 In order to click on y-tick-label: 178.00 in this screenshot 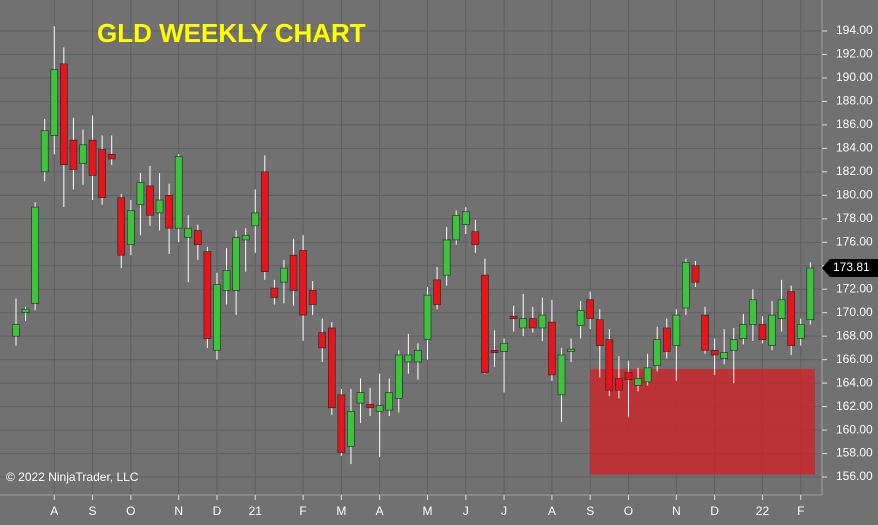, I will do `click(854, 218)`.